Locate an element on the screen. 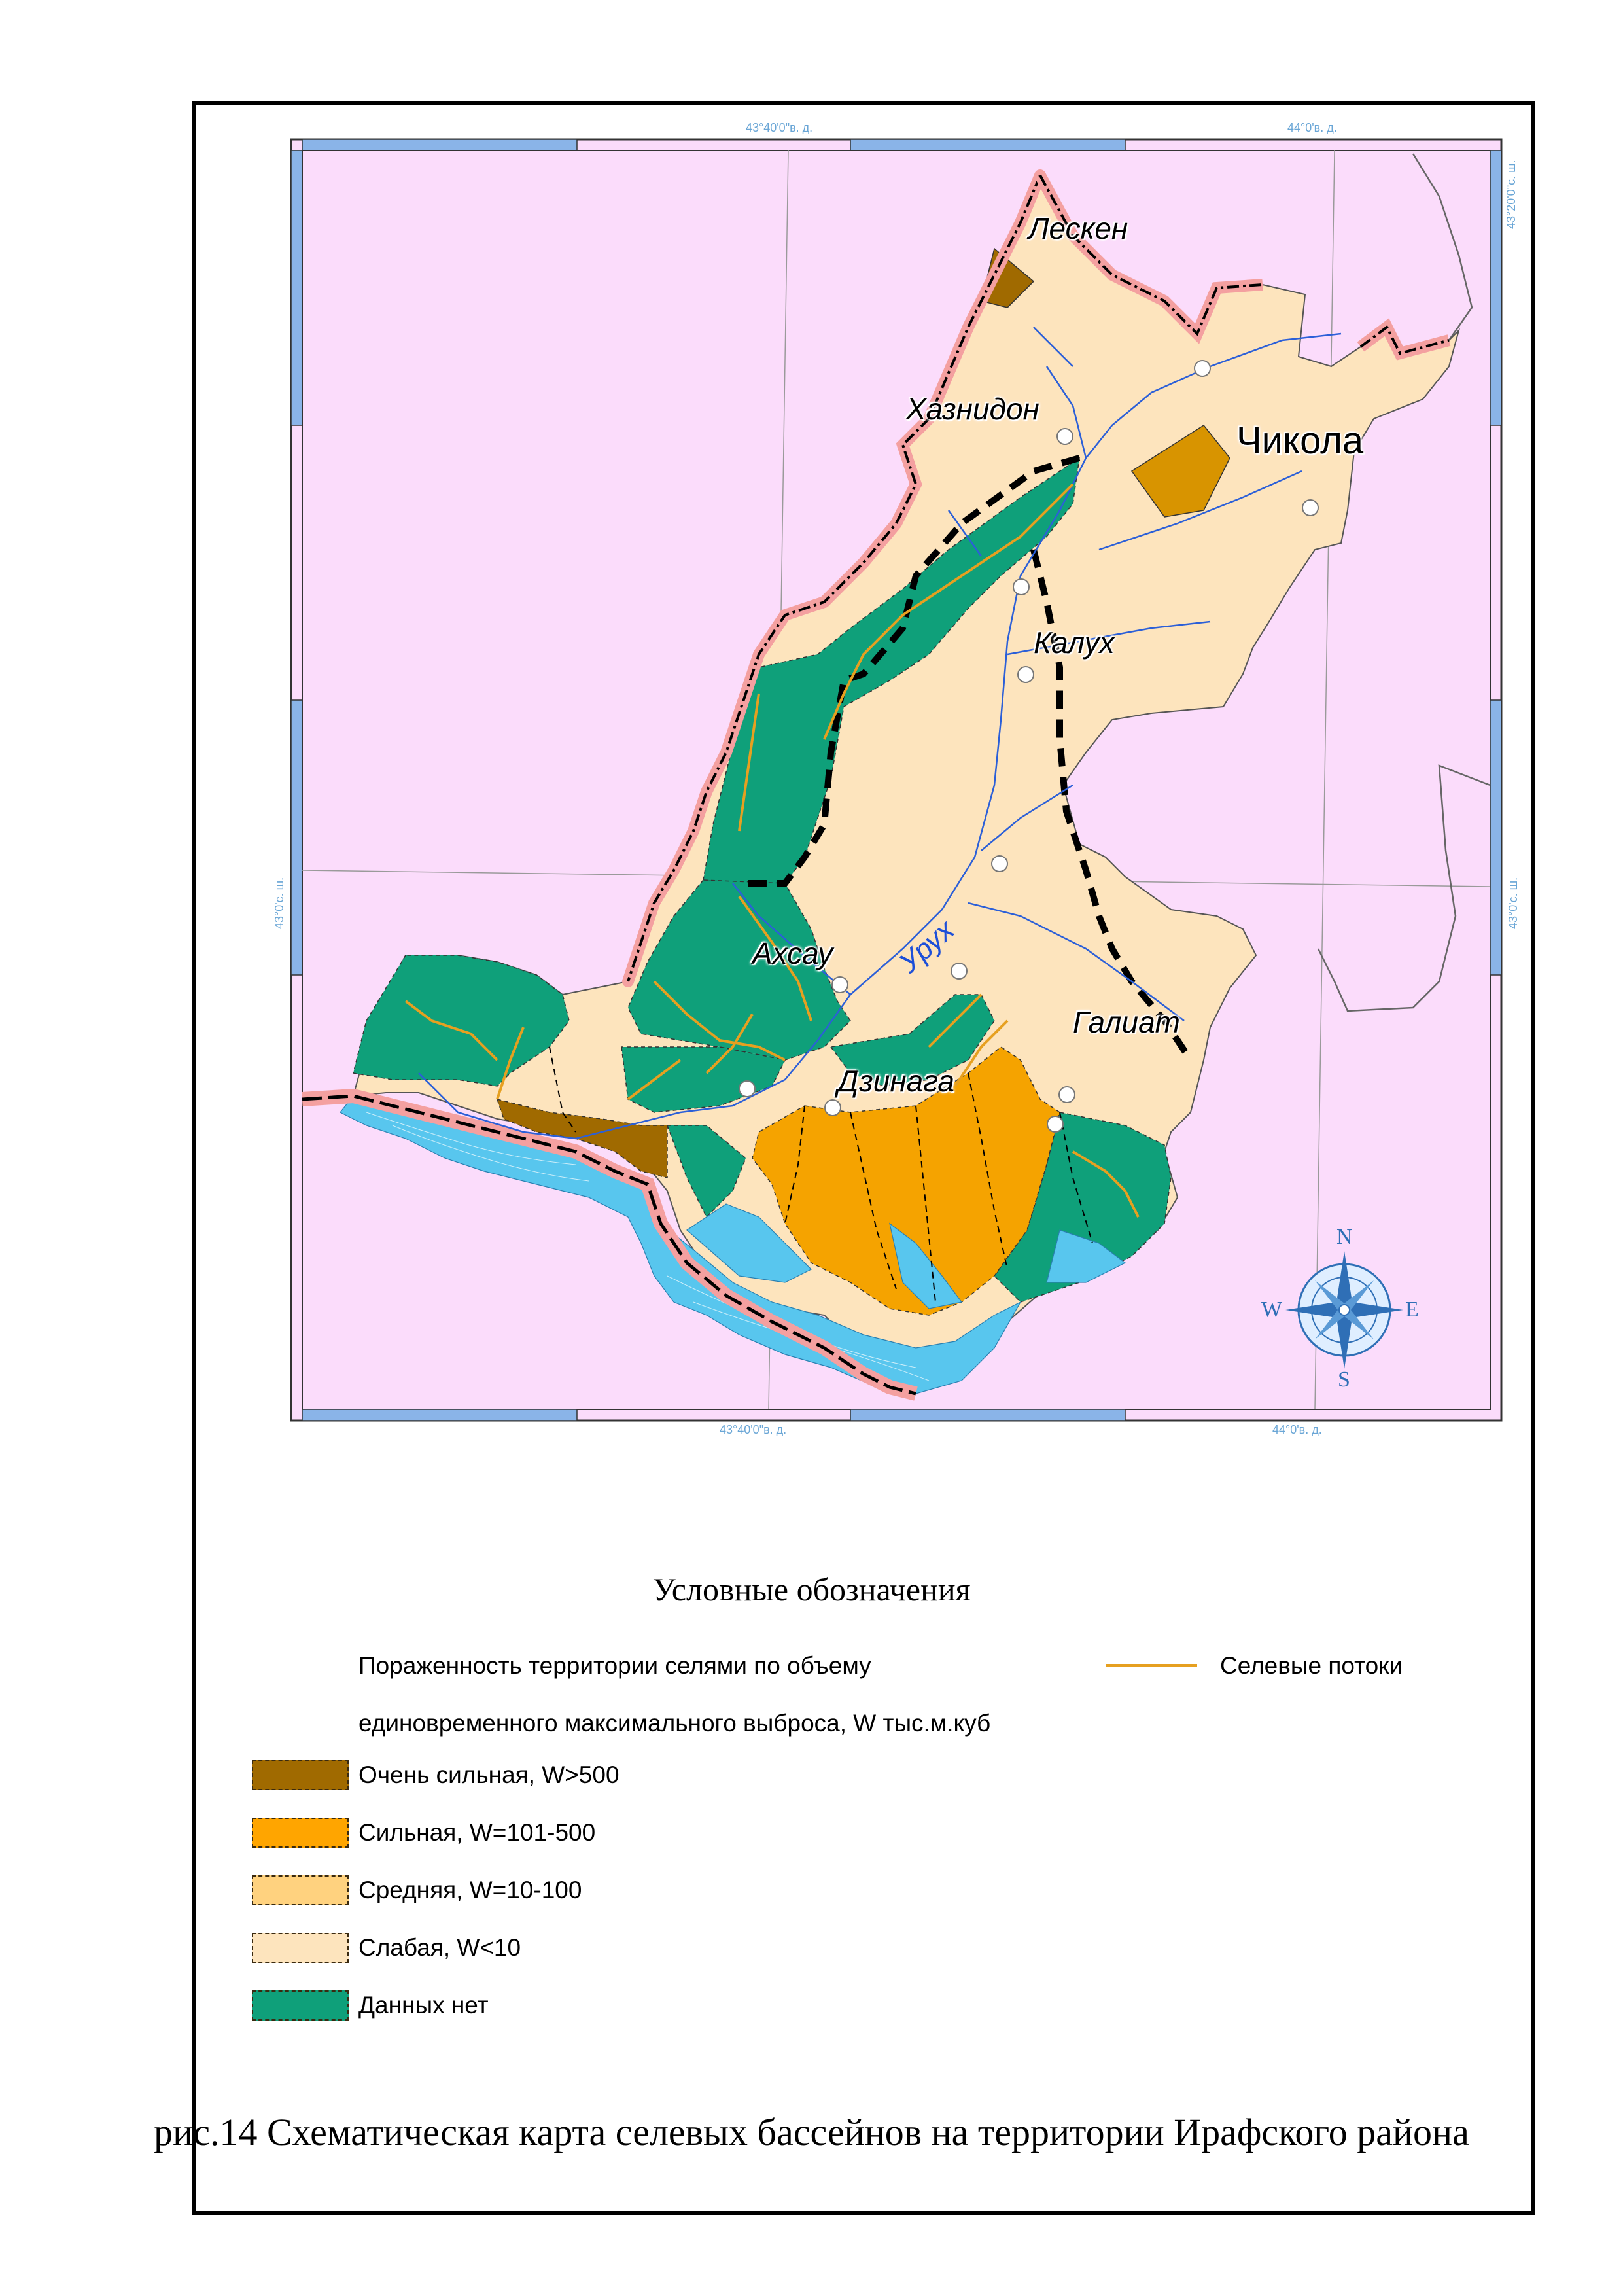  compass-w: W is located at coordinates (1272, 1310).